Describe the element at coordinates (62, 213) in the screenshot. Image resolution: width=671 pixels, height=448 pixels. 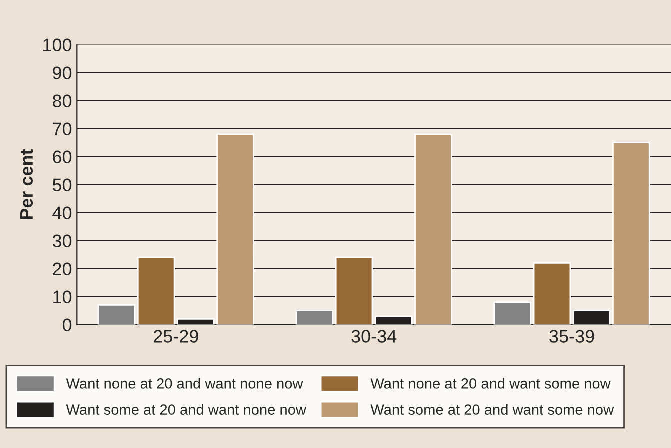
I see `y-tick-label: 40` at that location.